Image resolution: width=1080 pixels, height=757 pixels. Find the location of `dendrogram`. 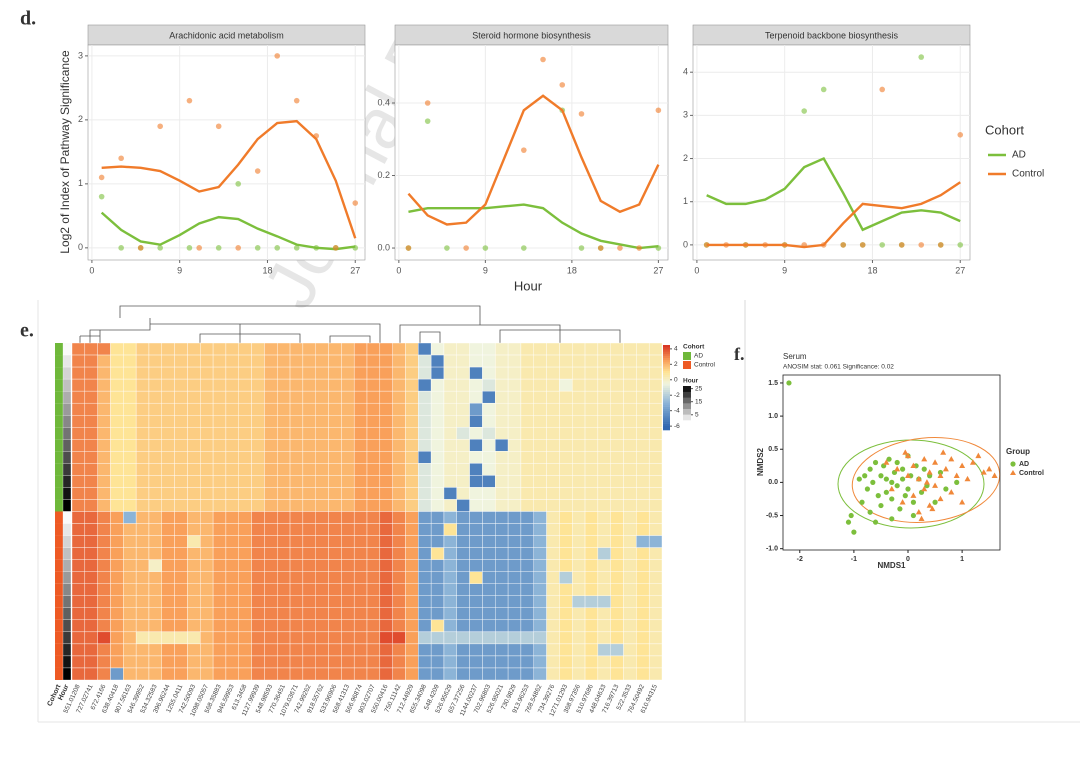

dendrogram is located at coordinates (350, 324).